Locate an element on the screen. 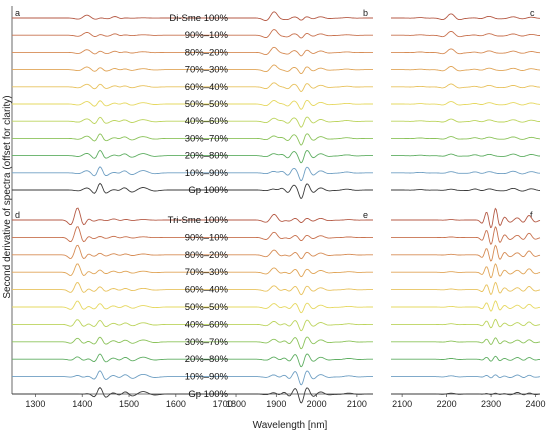 The image size is (550, 439). x-tick-label-f-1: 2200 is located at coordinates (447, 404).